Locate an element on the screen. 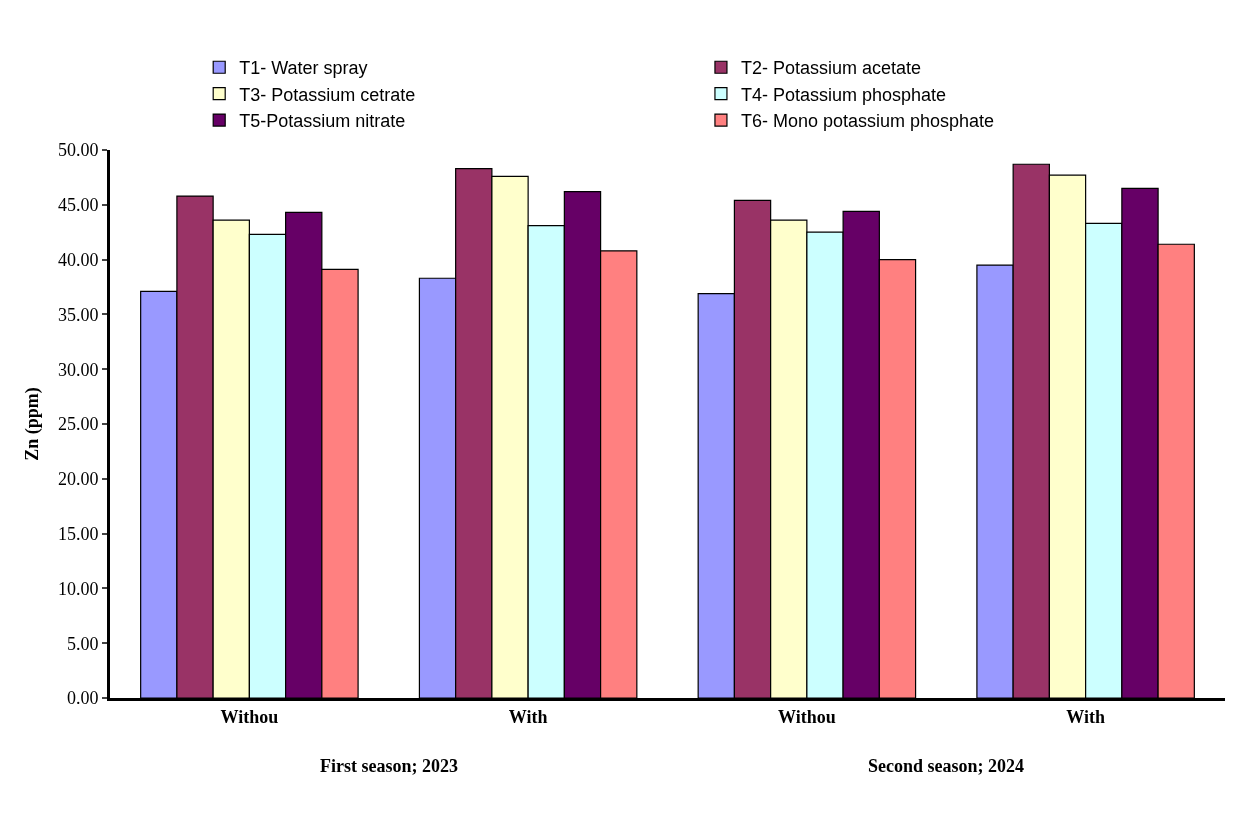 The width and height of the screenshot is (1255, 818). legend-label: T6- Mono potassium phosphate is located at coordinates (867, 121).